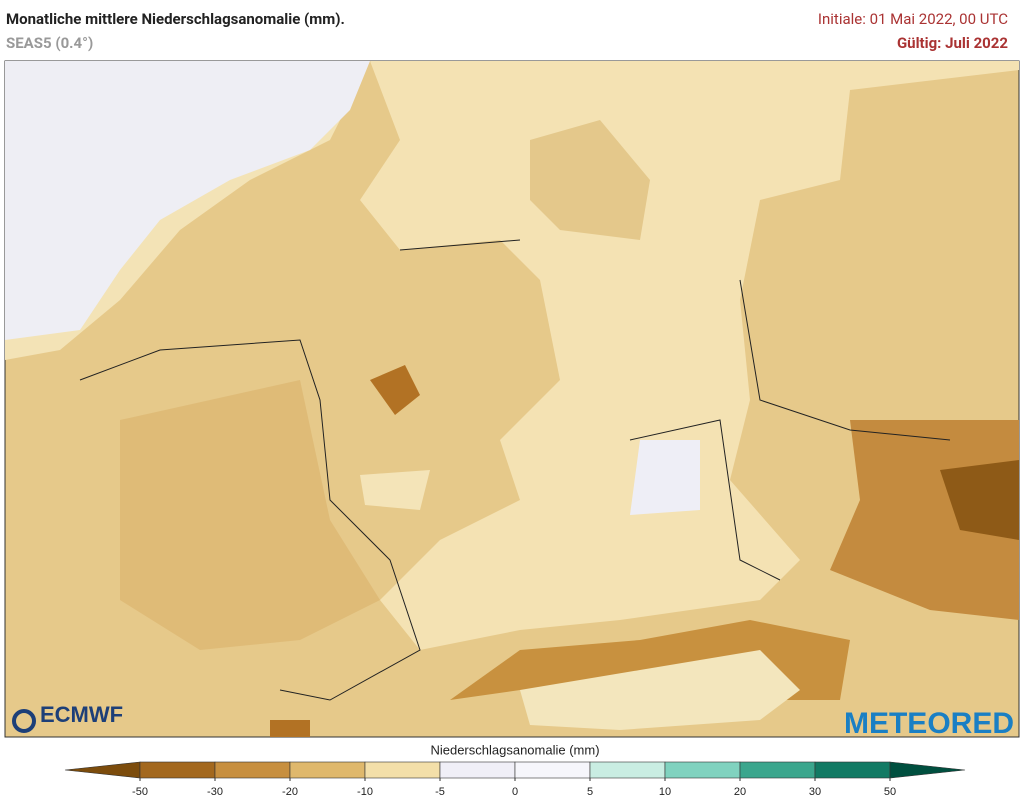  I want to click on colorbar-tick-label: -50, so click(140, 792).